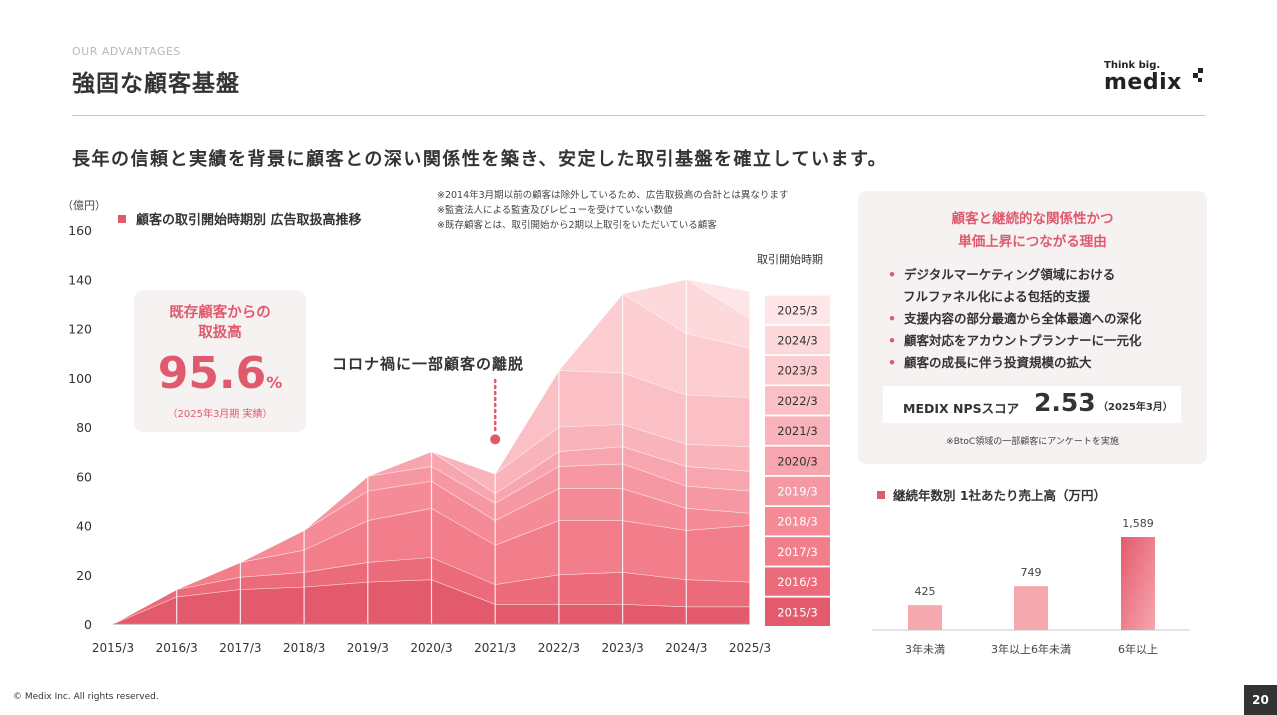 This screenshot has height=715, width=1277. Describe the element at coordinates (220, 333) in the screenshot. I see `stat-label-line2: 取扱高` at that location.